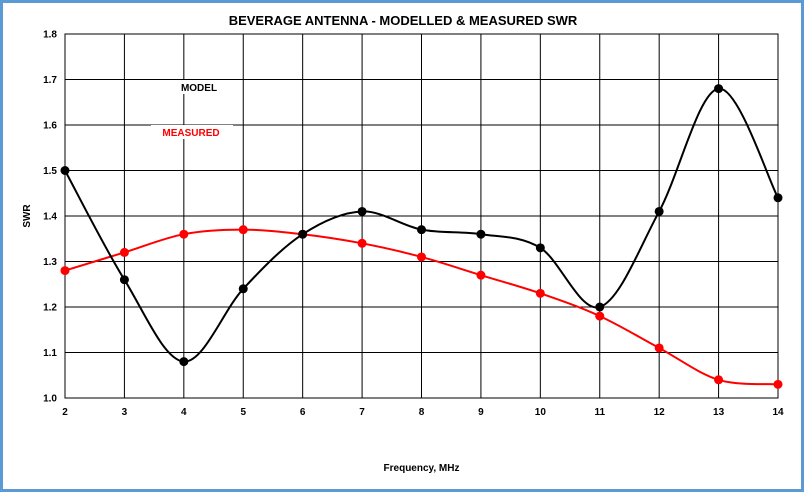  I want to click on y-tick-label: 1.3, so click(50, 262).